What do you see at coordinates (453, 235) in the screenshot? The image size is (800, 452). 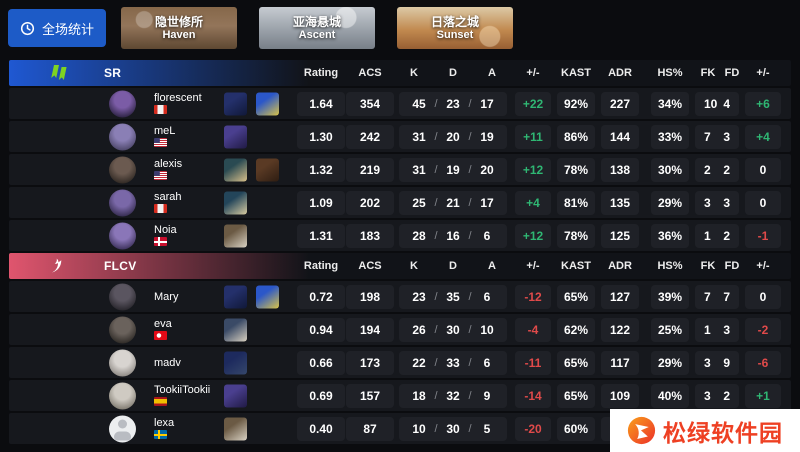 I see `stat-kda: 28 / 16 / 6` at bounding box center [453, 235].